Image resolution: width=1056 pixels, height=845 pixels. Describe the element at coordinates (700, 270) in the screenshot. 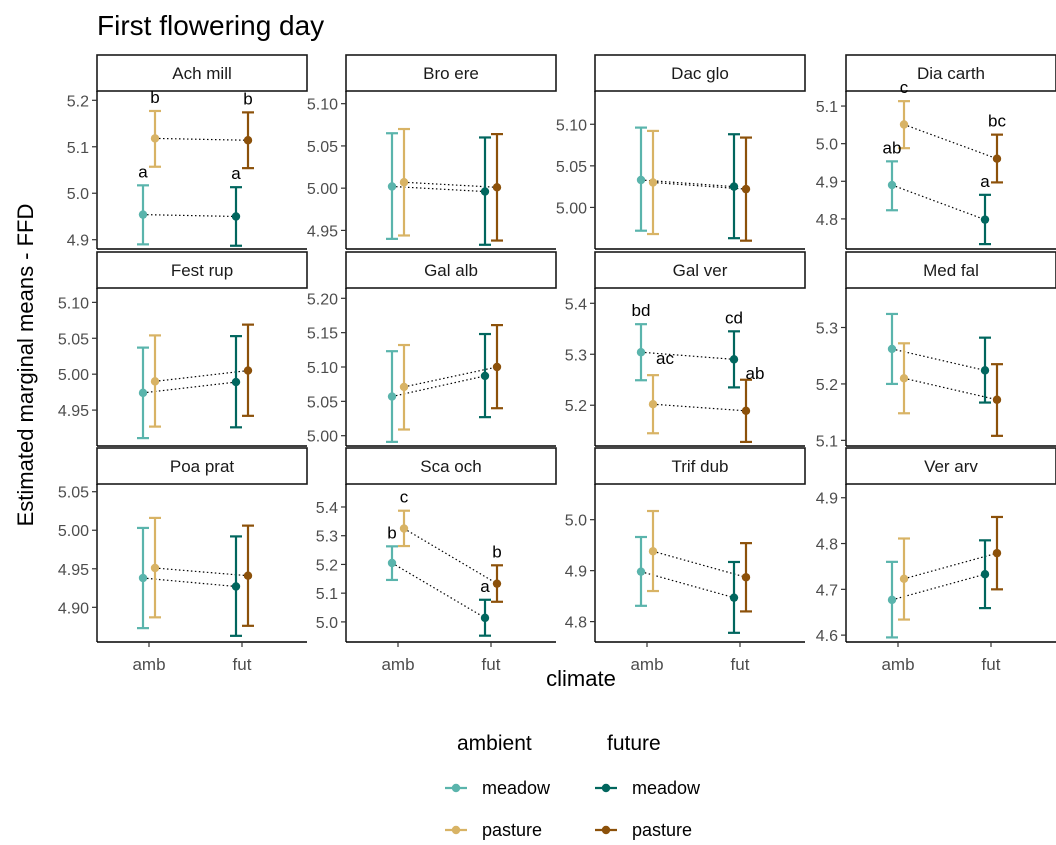

I see `panel-strip-label: Gal ver` at that location.